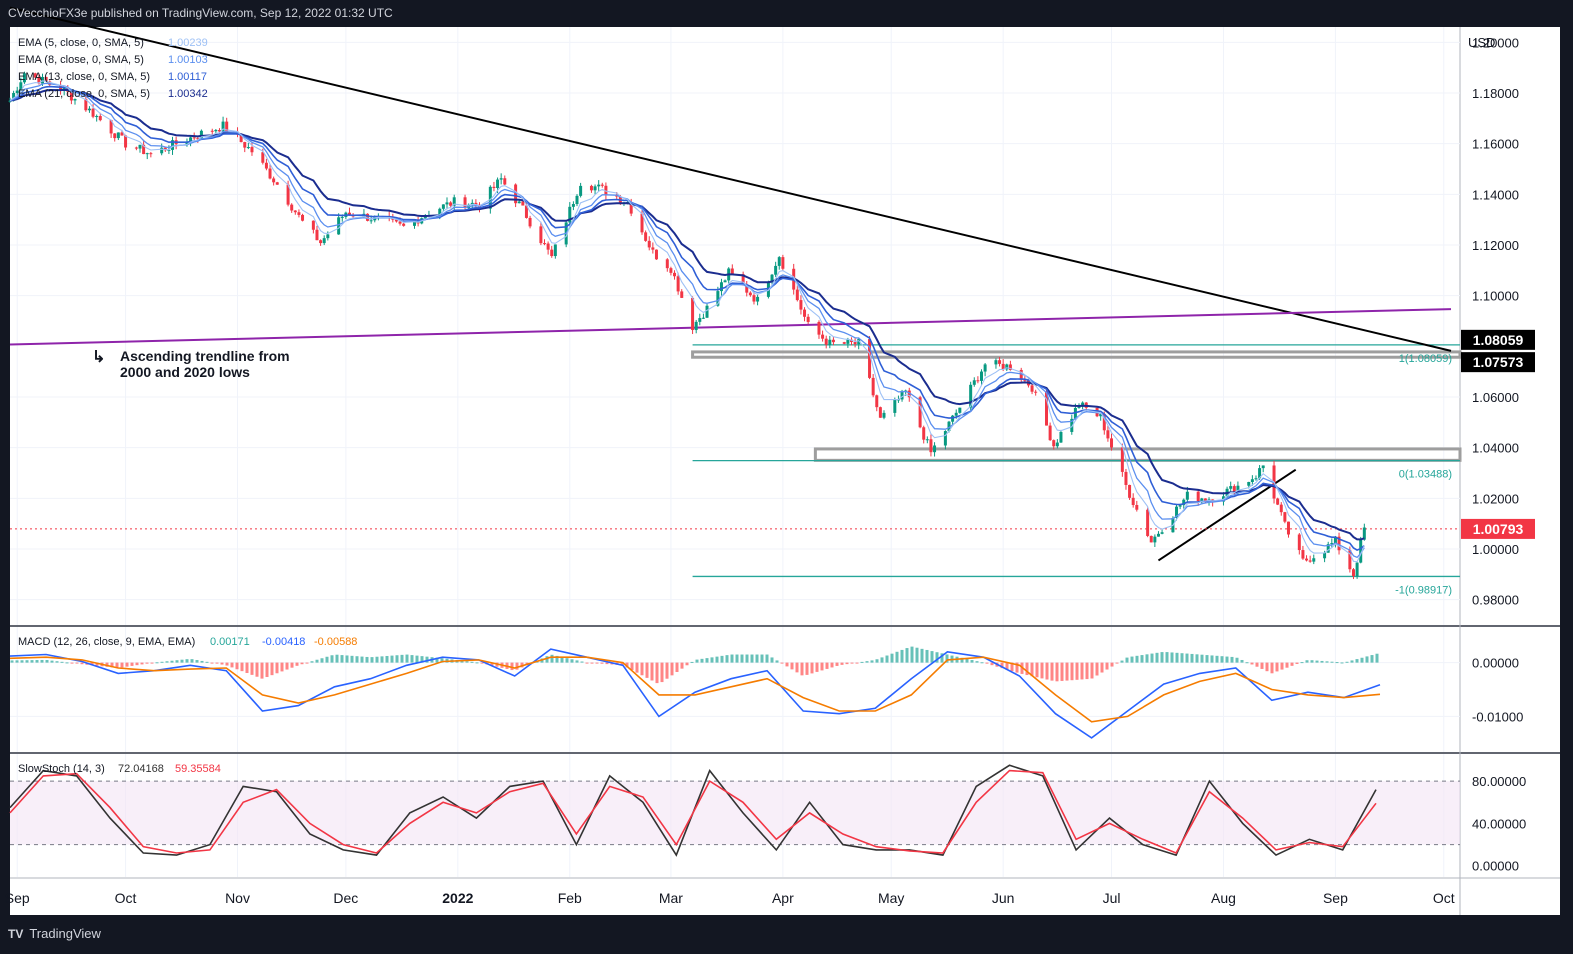 The height and width of the screenshot is (954, 1573). Describe the element at coordinates (1112, 898) in the screenshot. I see `time-tick-label: Jul` at that location.